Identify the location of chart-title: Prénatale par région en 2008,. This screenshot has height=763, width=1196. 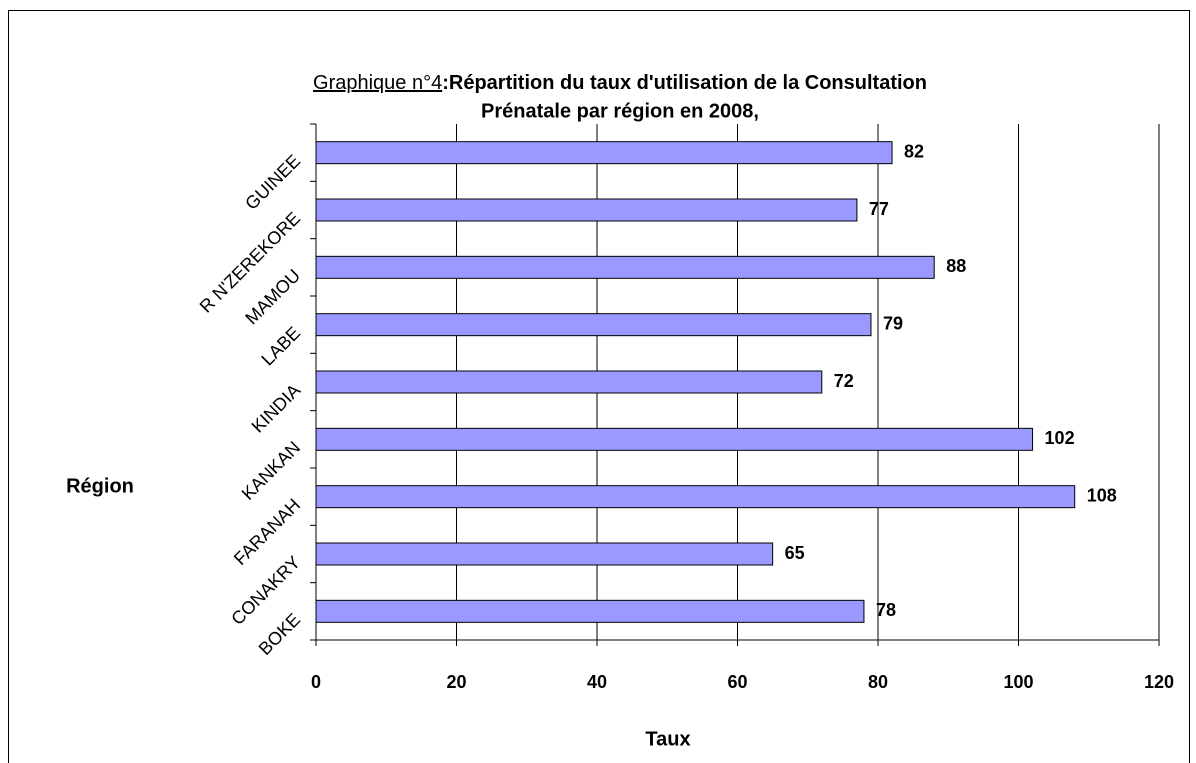
(620, 111).